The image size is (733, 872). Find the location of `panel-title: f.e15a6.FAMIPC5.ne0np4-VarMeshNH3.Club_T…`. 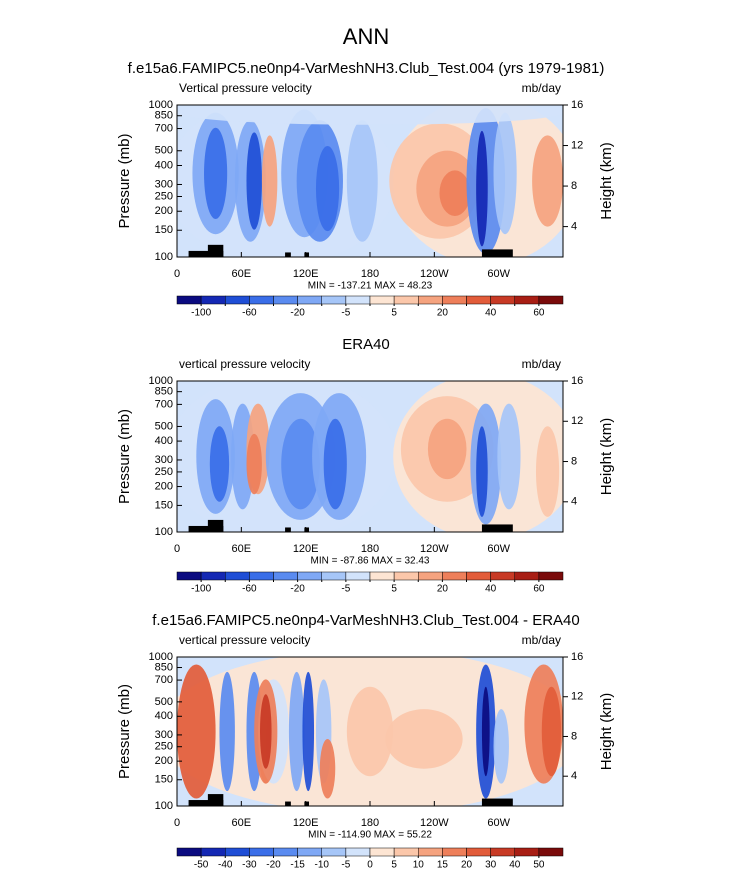

panel-title: f.e15a6.FAMIPC5.ne0np4-VarMeshNH3.Club_T… is located at coordinates (365, 620).